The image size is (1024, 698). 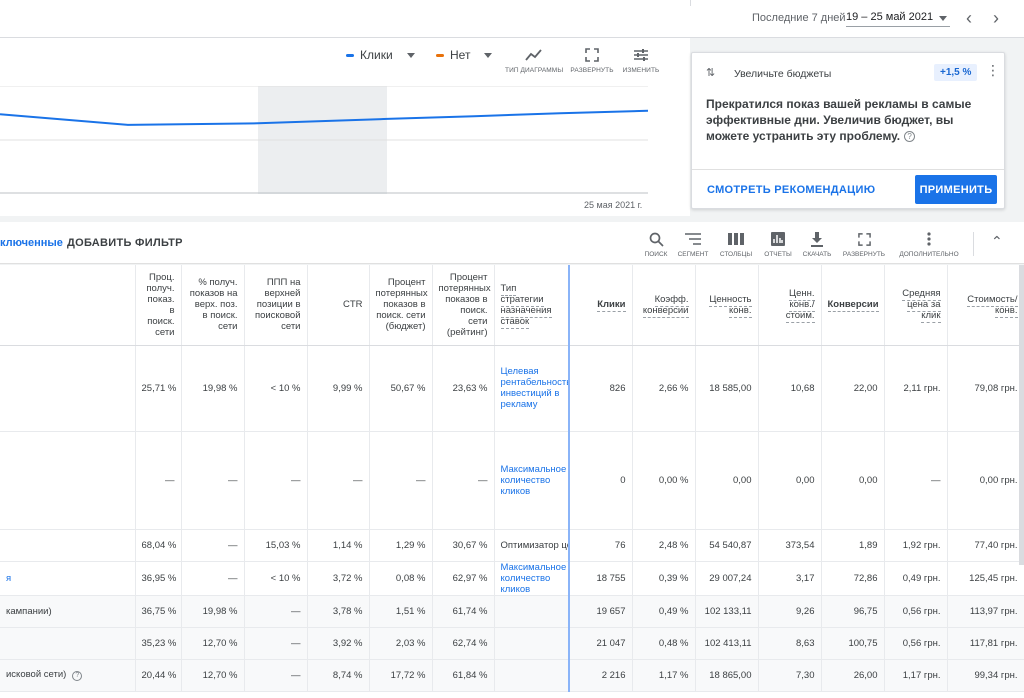 I want to click on table-cell: 125,45 грн., so click(x=985, y=578).